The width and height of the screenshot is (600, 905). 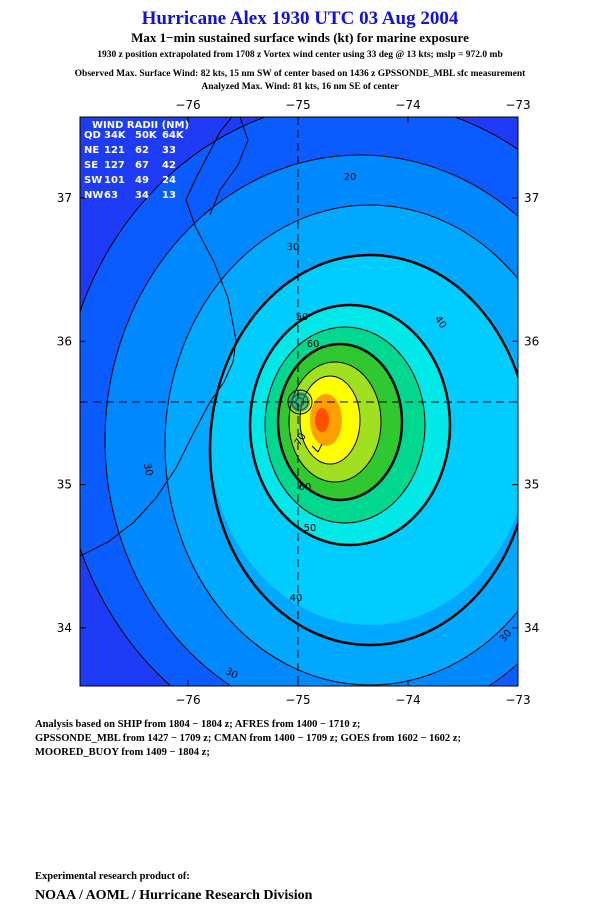 I want to click on radii-cell: 121, so click(x=114, y=150).